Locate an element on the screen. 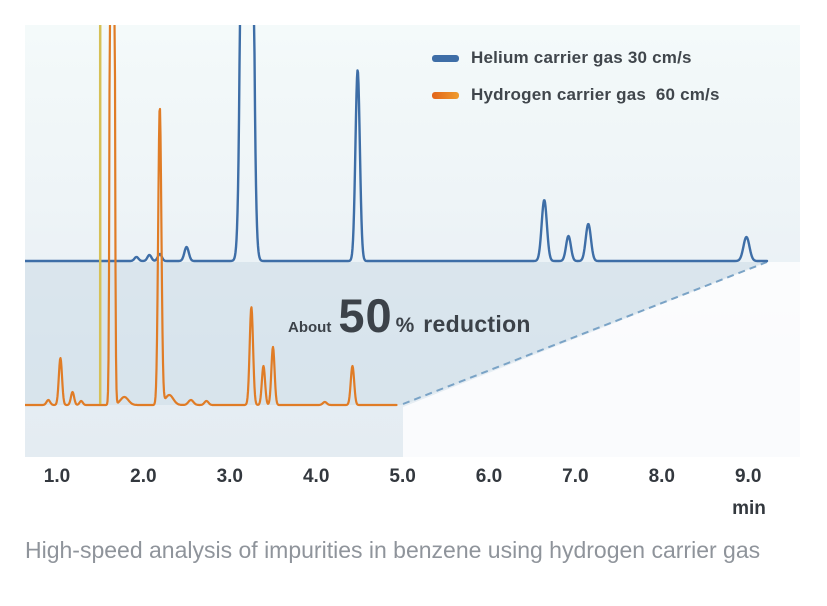 This screenshot has height=606, width=827. x-tick-5: 5.0 is located at coordinates (402, 476).